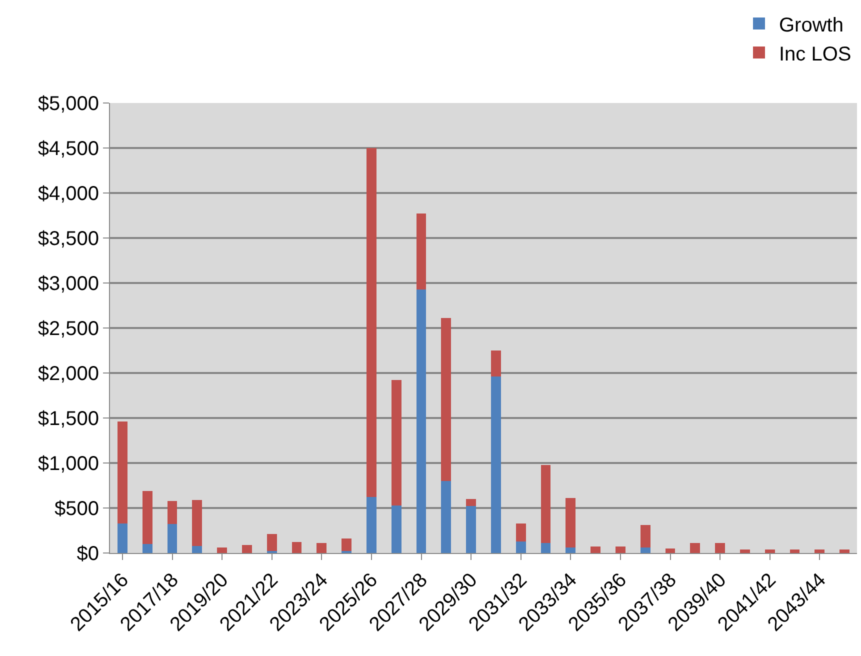 The height and width of the screenshot is (656, 861). What do you see at coordinates (68, 419) in the screenshot?
I see `y-tick-label: $1,500` at bounding box center [68, 419].